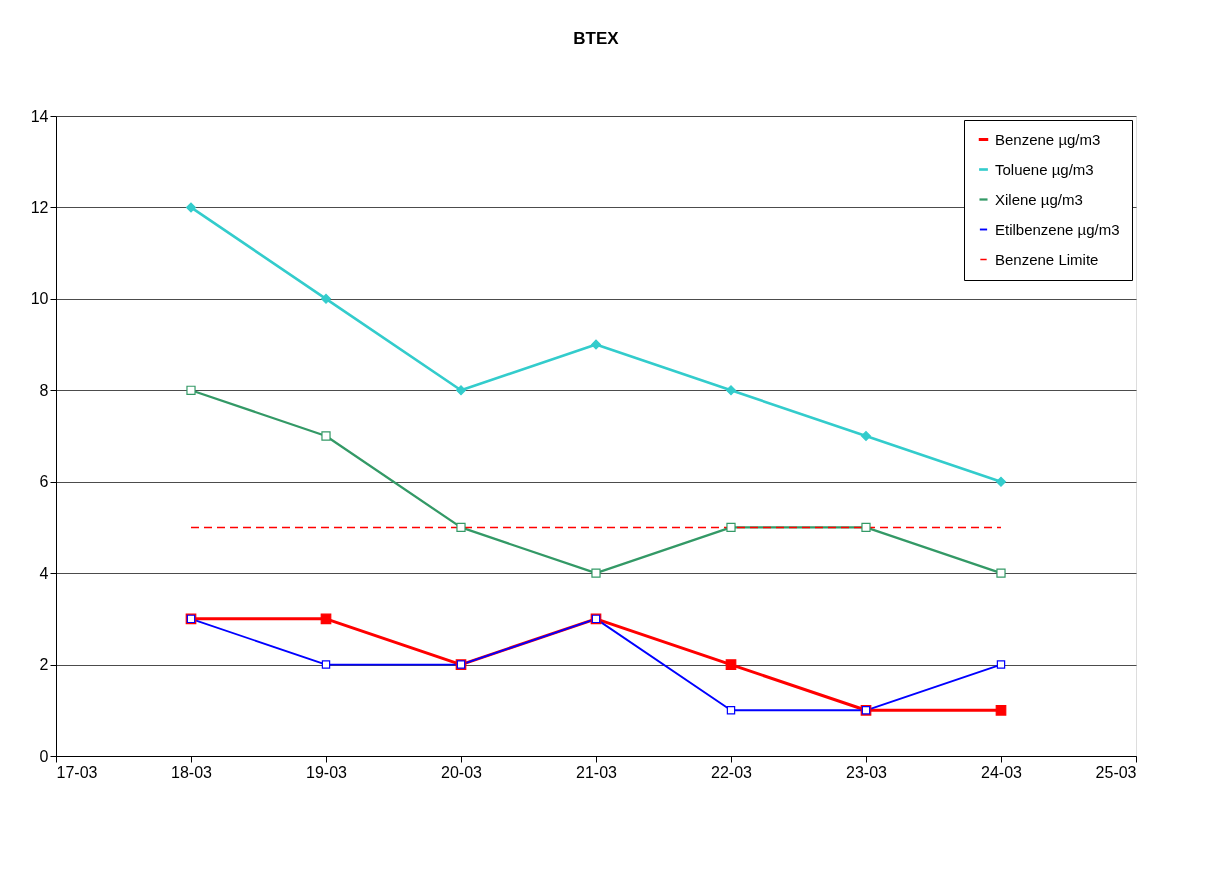 This screenshot has width=1232, height=877. Describe the element at coordinates (597, 772) in the screenshot. I see `x-tick-label: 21-03` at that location.